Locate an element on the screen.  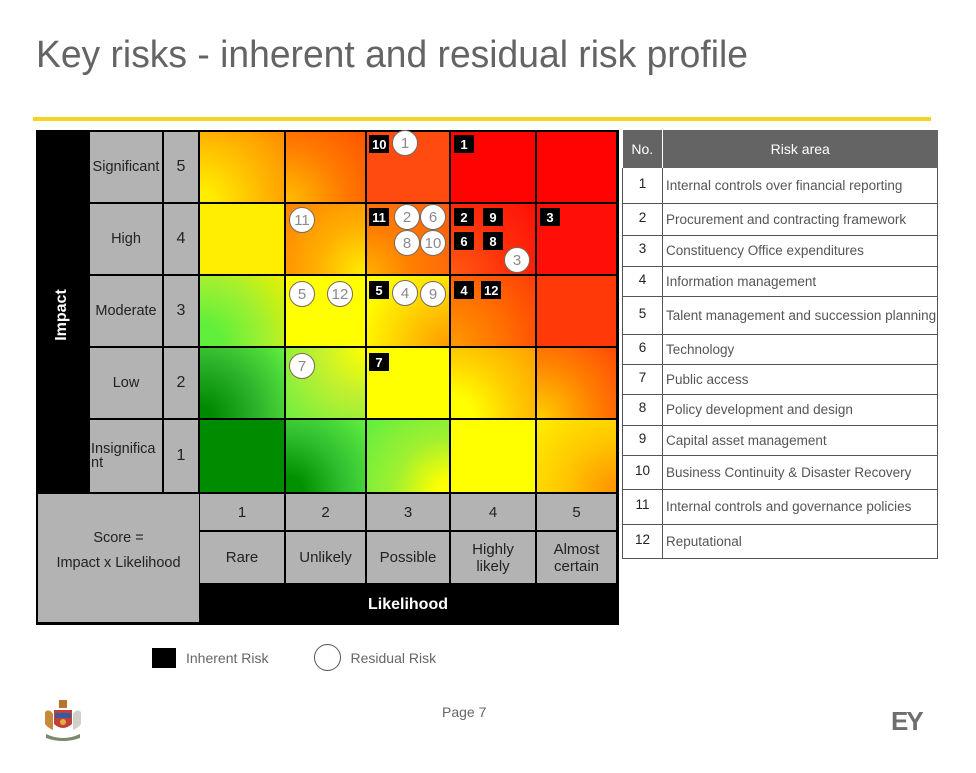
risk-number: 3 is located at coordinates (642, 251).